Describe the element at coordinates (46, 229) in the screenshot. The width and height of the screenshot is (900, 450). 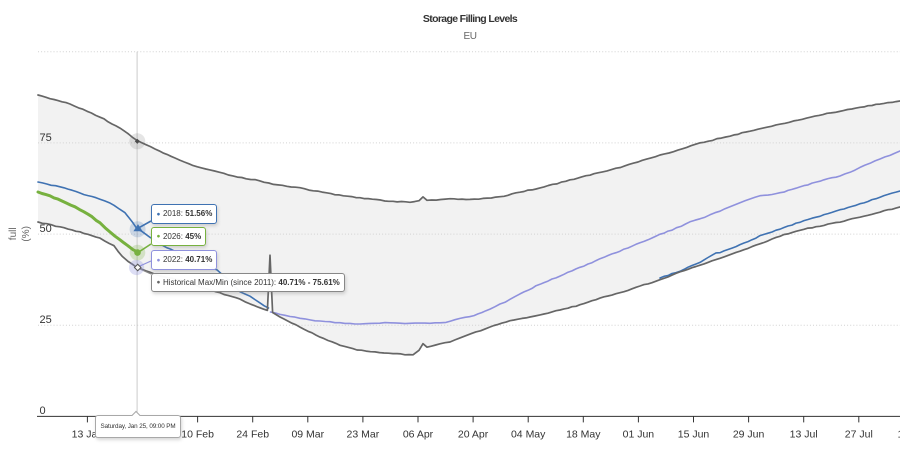
I see `svg-text: 50` at that location.